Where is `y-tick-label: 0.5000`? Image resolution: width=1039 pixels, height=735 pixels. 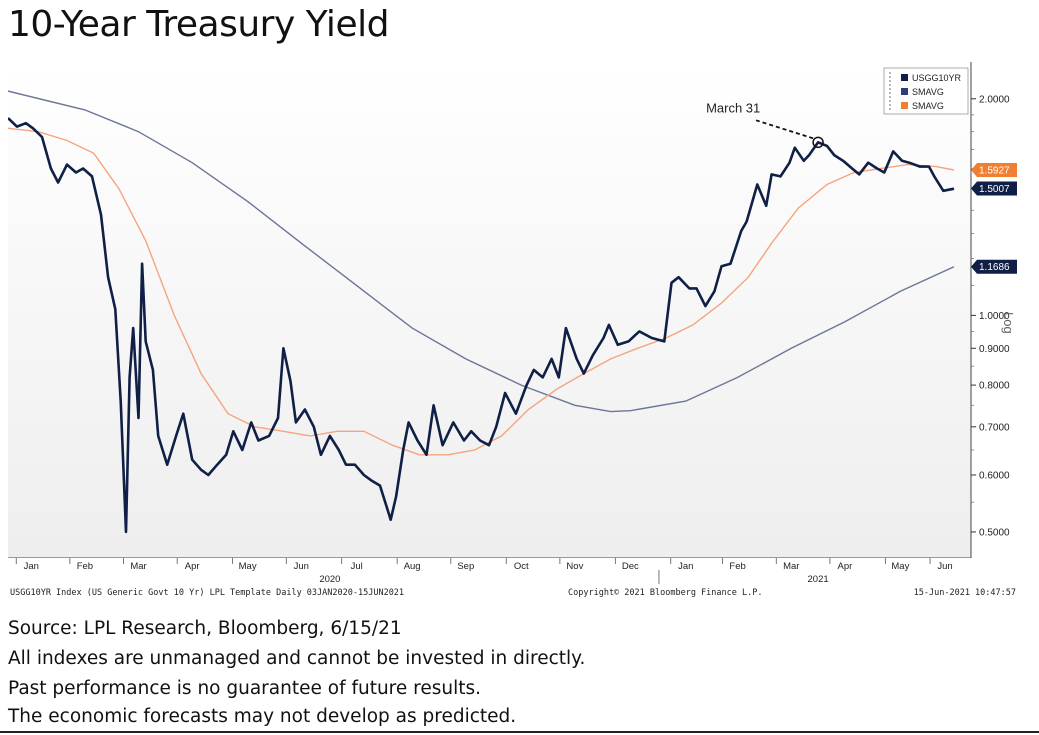 y-tick-label: 0.5000 is located at coordinates (994, 532).